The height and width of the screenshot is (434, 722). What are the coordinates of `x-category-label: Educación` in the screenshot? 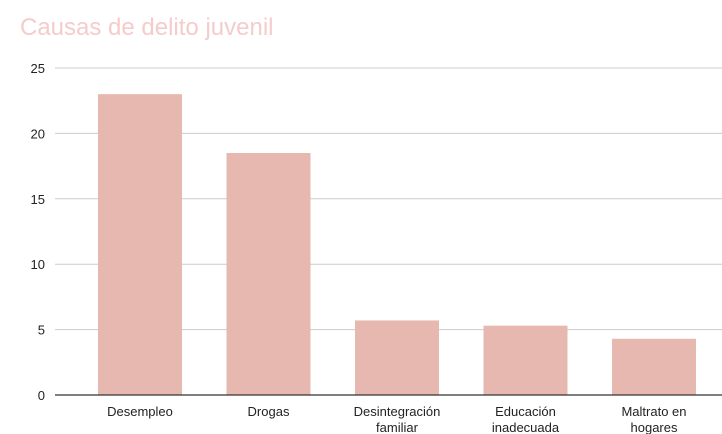 It's located at (525, 411).